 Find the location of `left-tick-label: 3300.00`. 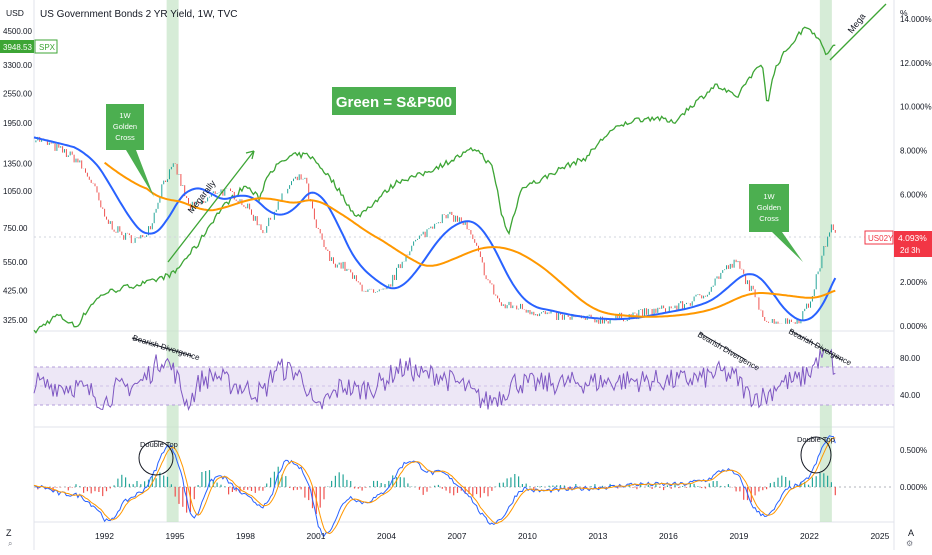

left-tick-label: 3300.00 is located at coordinates (17, 65).